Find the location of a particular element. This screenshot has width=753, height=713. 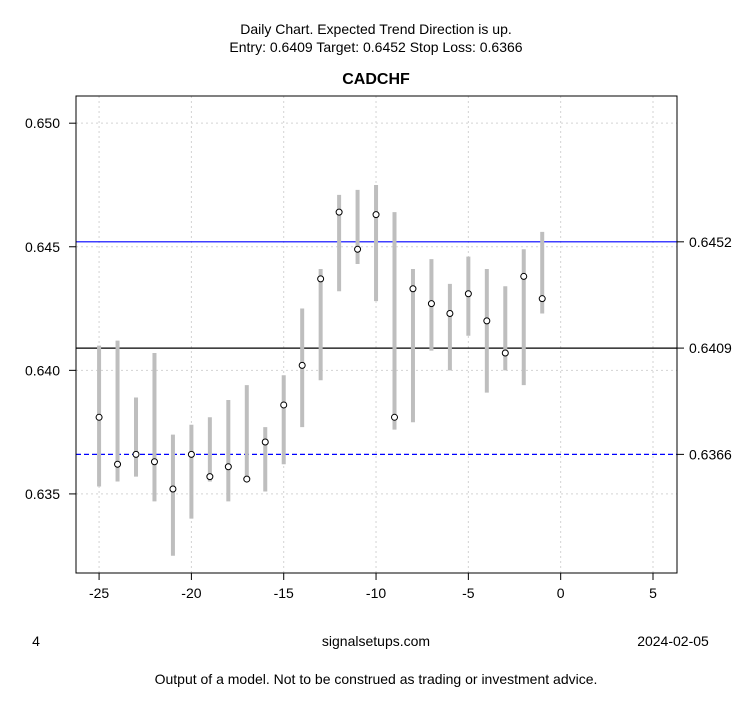

x-tick-label: -5 is located at coordinates (468, 593).